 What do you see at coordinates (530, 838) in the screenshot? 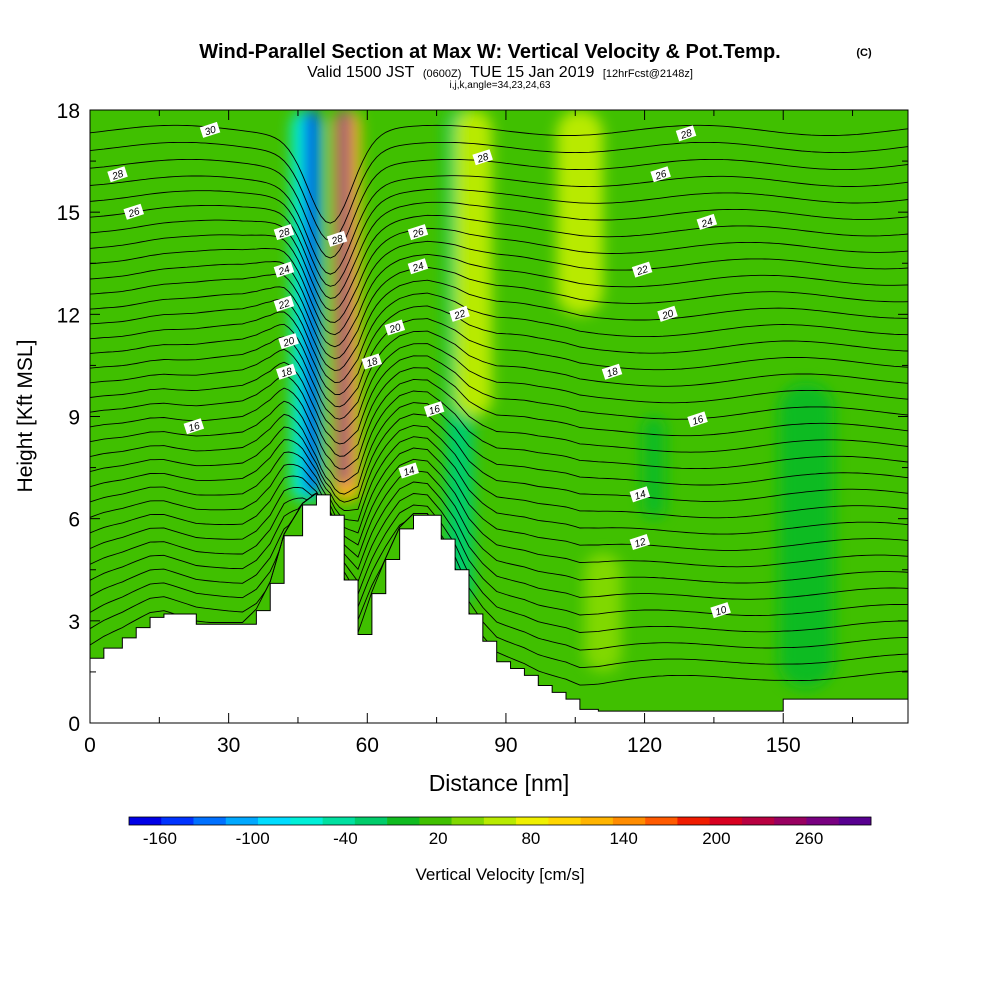
I see `colorbar-tick-label: 80` at bounding box center [530, 838].